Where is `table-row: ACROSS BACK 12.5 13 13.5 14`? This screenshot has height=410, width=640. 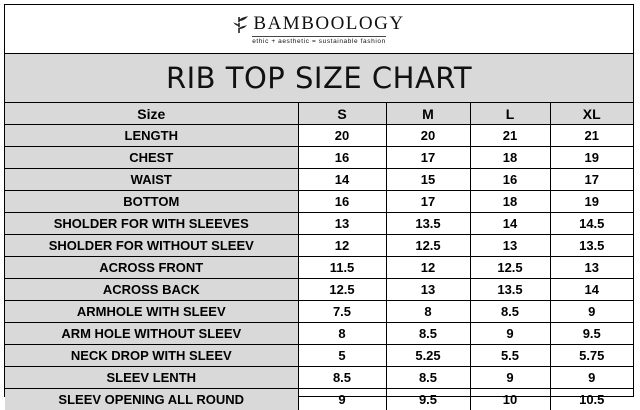
table-row: ACROSS BACK 12.5 13 13.5 14 is located at coordinates (319, 290).